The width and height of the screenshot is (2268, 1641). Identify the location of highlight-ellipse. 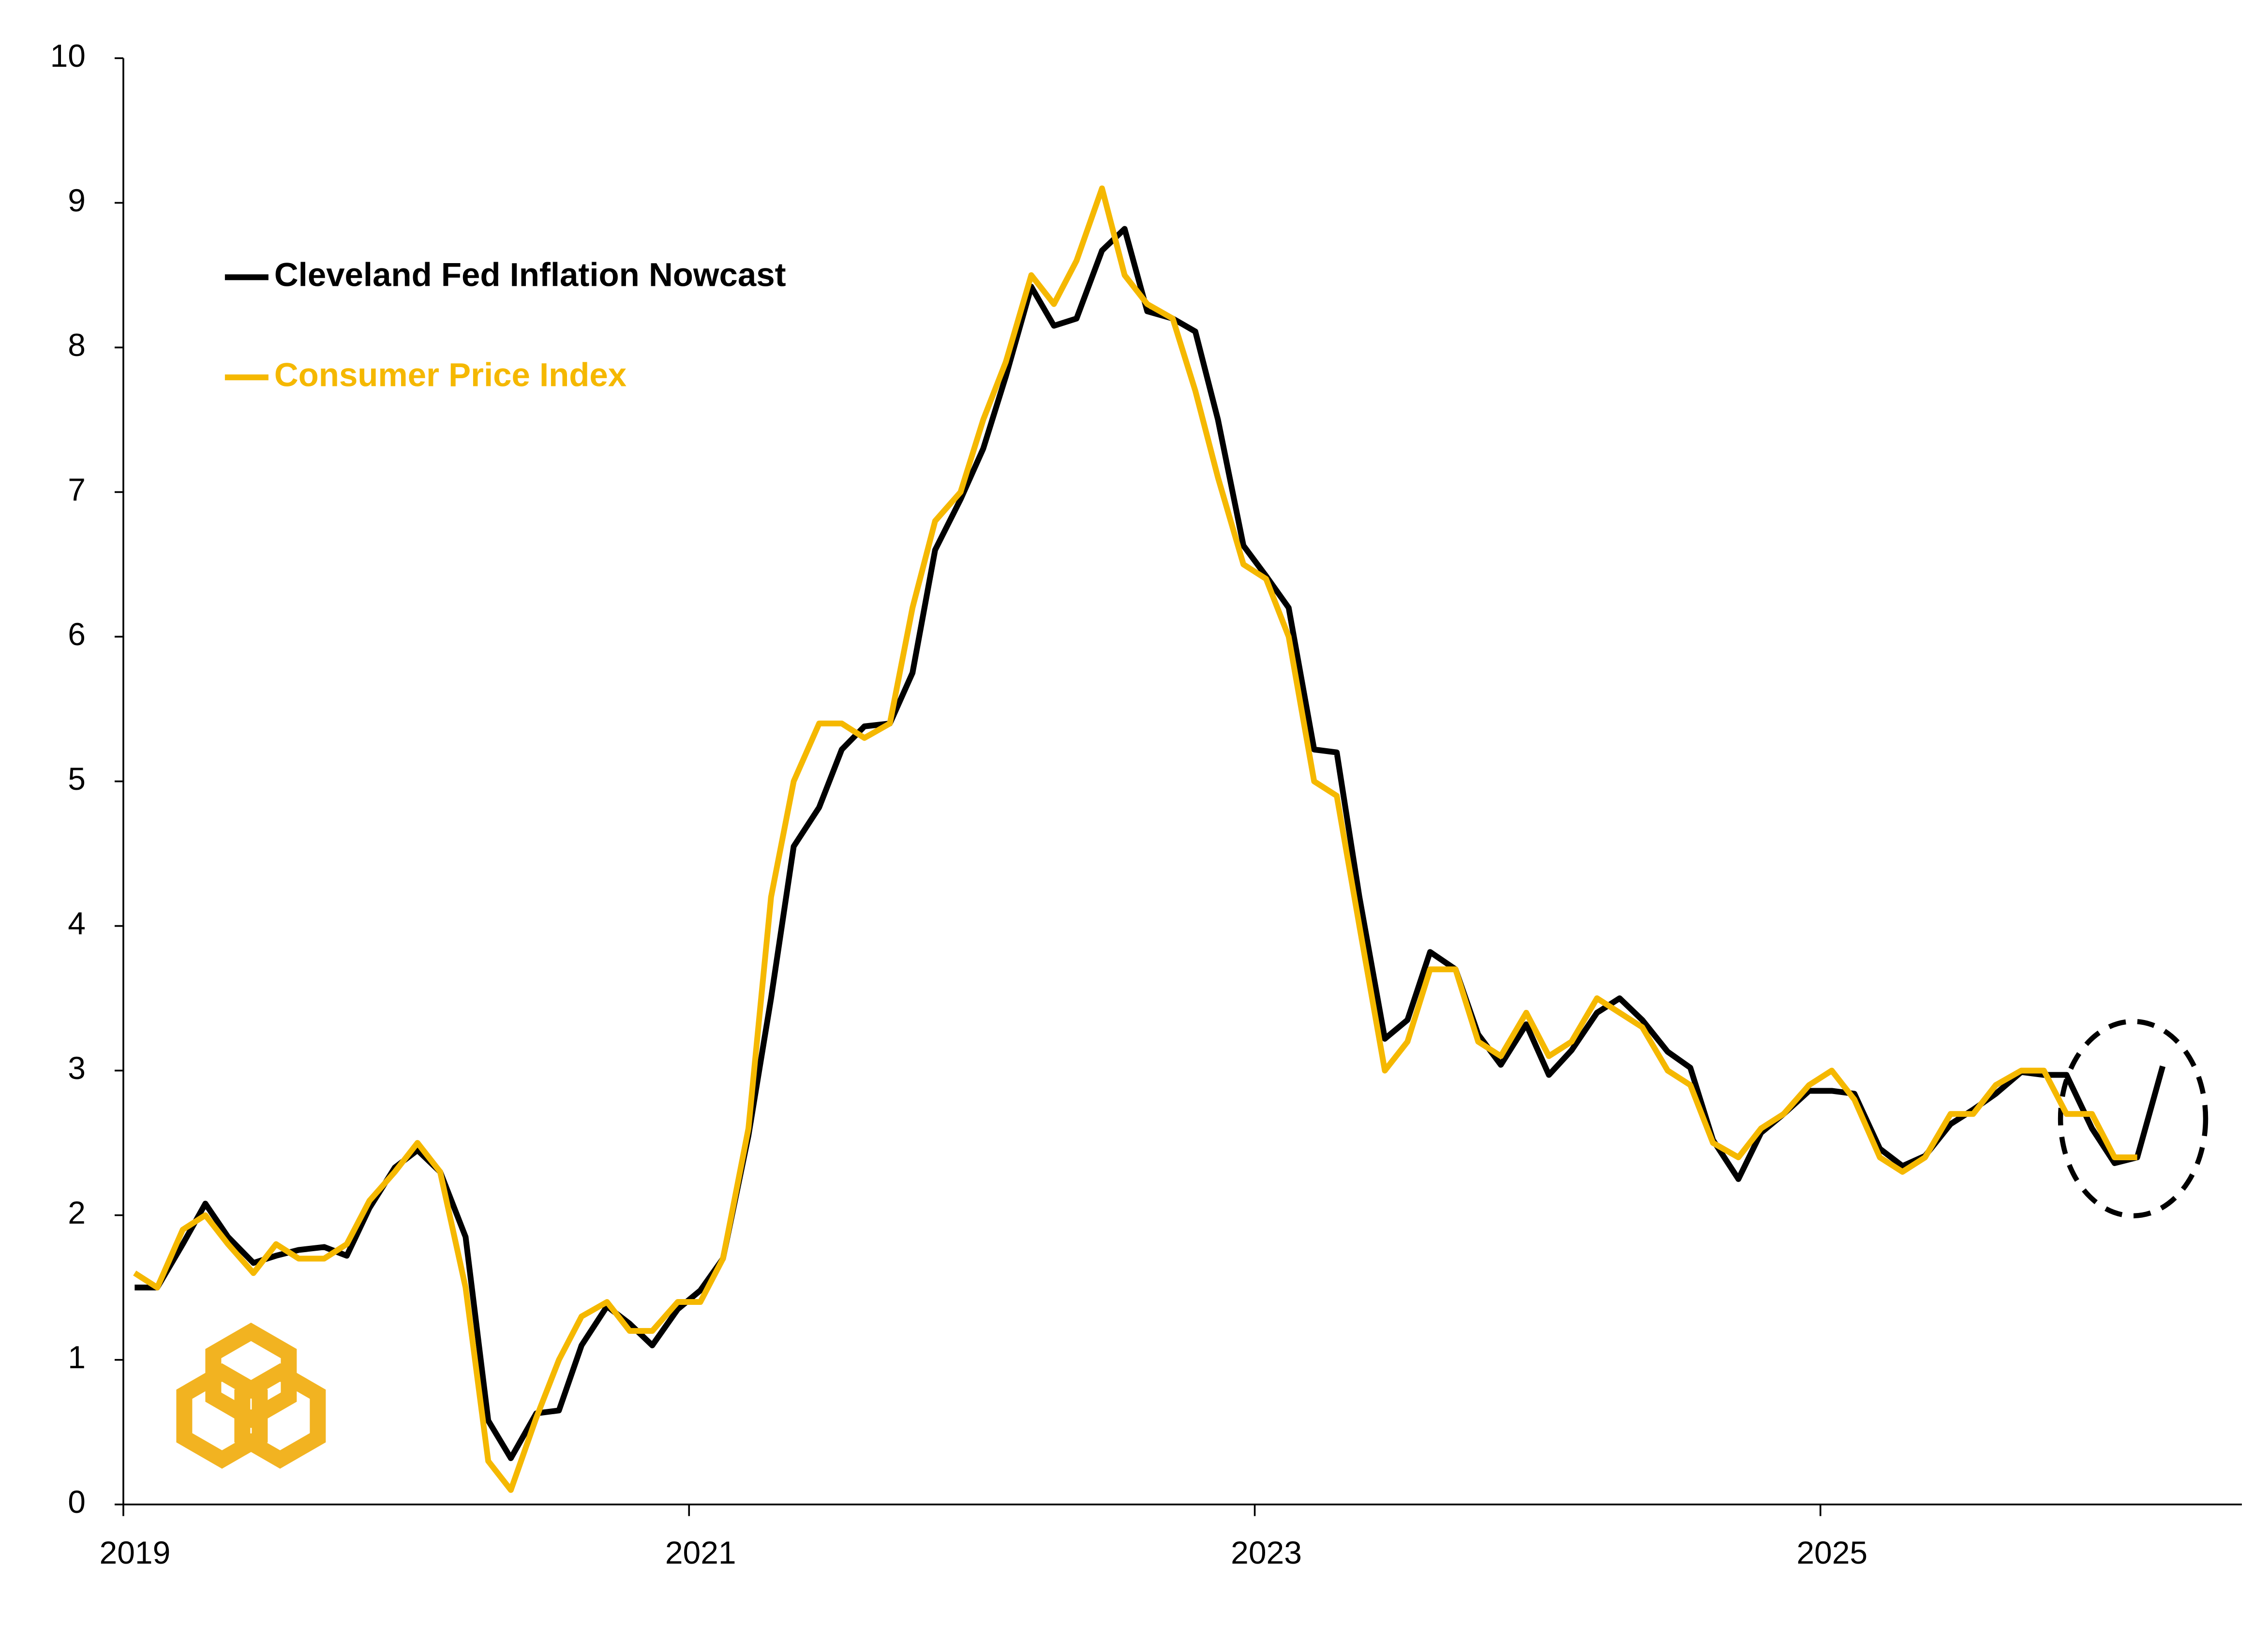
(2133, 1119).